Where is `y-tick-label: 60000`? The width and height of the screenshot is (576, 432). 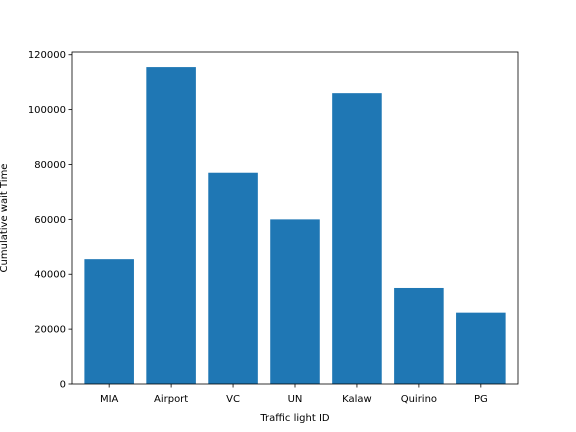
y-tick-label: 60000 is located at coordinates (50, 220).